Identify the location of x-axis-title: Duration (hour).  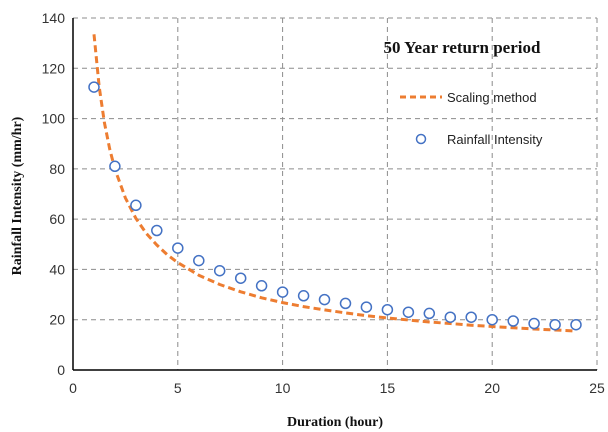
(335, 422).